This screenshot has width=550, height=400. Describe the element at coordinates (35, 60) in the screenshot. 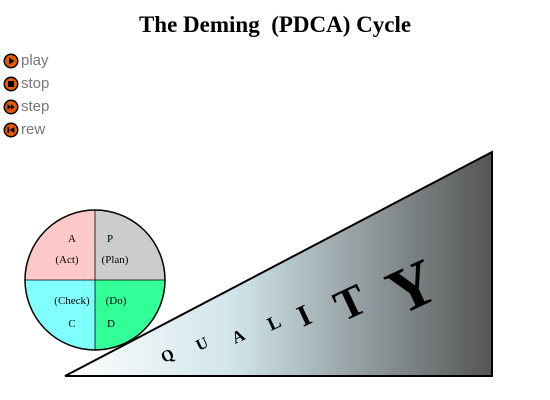

I see `play-label: play` at that location.